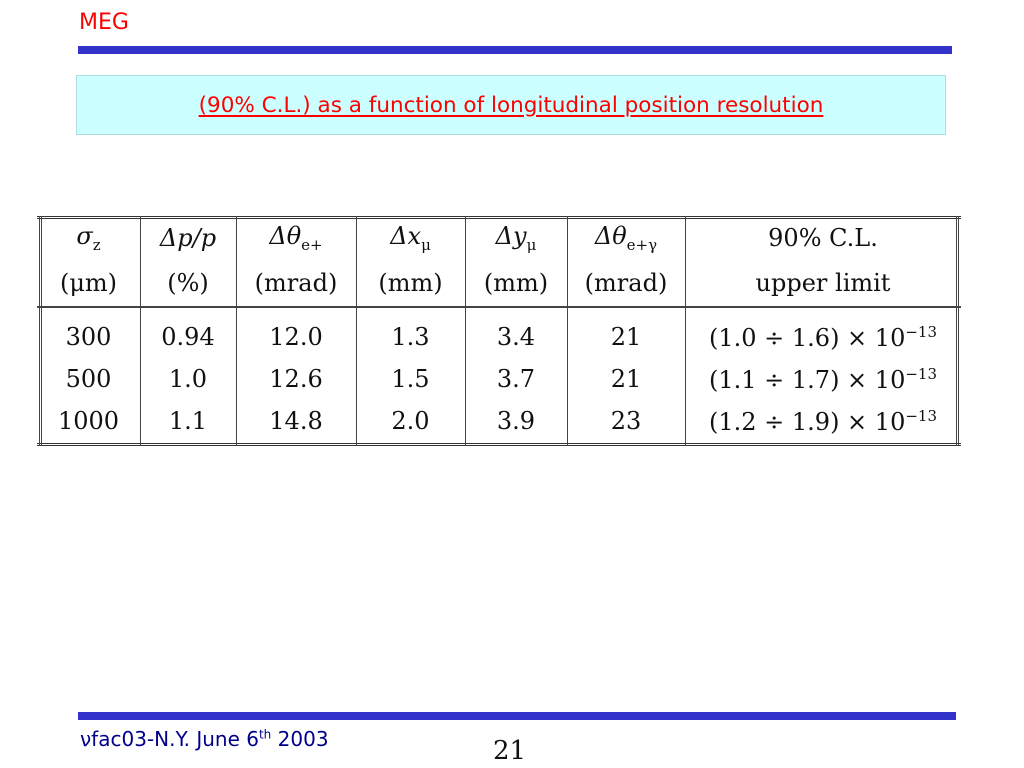 The height and width of the screenshot is (768, 1024). Describe the element at coordinates (296, 238) in the screenshot. I see `col-header-symbol: Δθe+` at that location.